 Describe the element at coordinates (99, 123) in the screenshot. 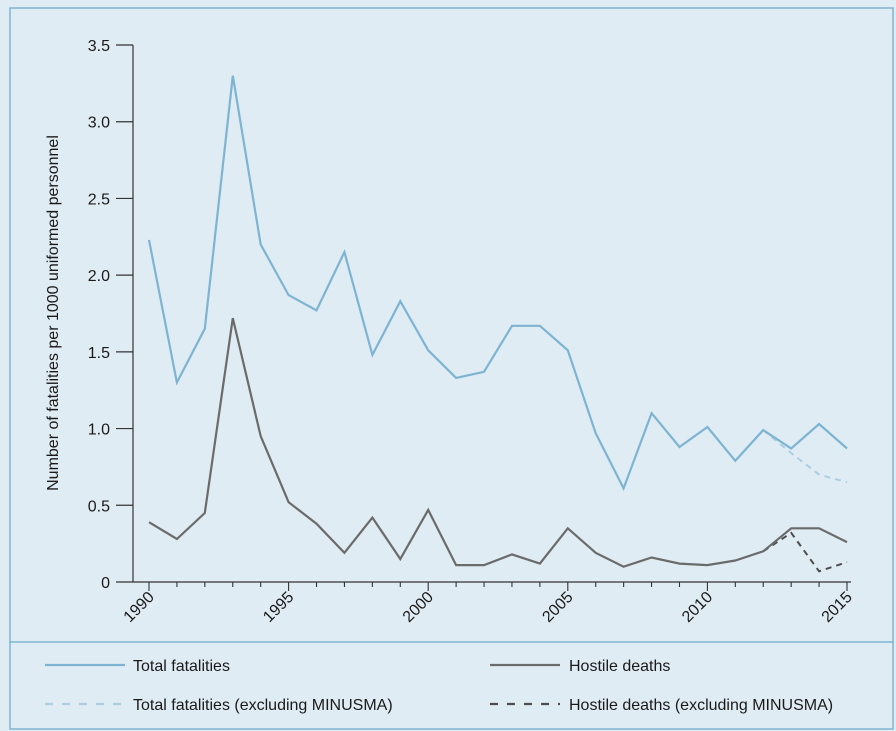

I see `y-tick-label: 3.0` at that location.